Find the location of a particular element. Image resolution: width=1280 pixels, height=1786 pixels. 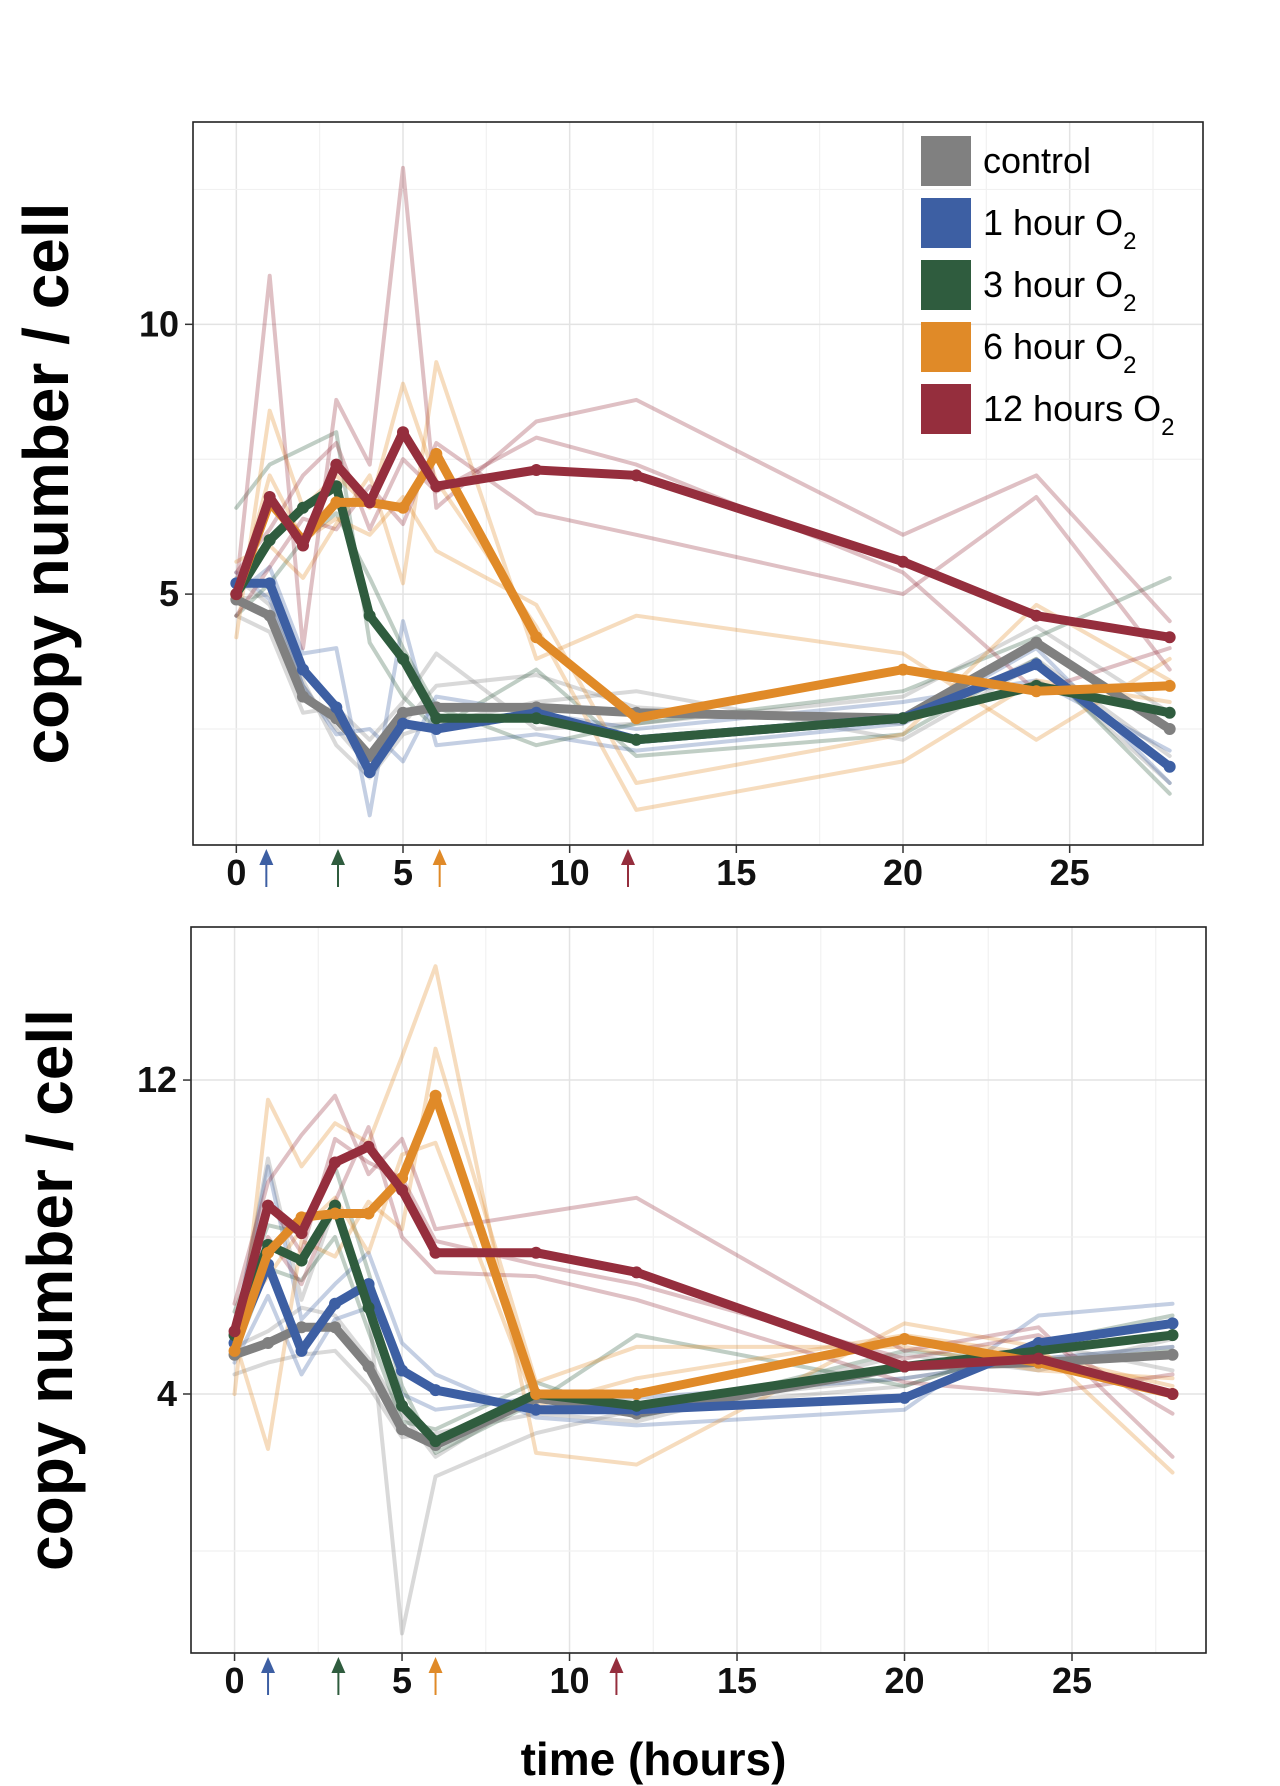

y-tick-label: 4 is located at coordinates (167, 1393).